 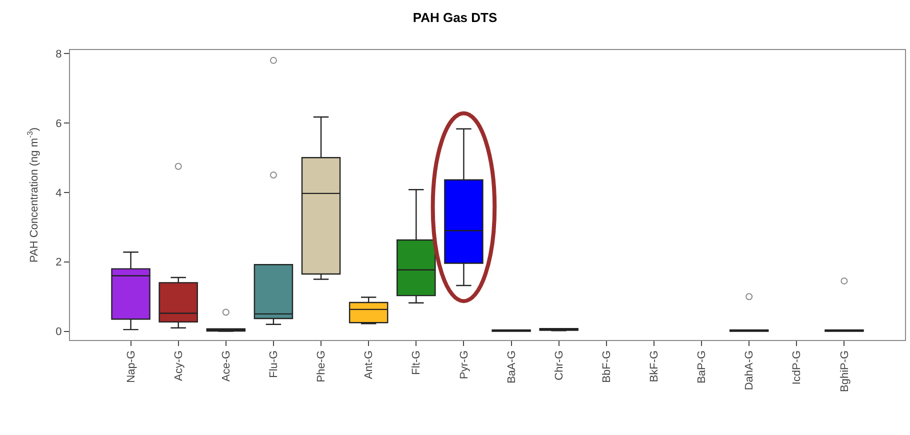 I want to click on chart-title: PAH Gas DTS, so click(x=455, y=18).